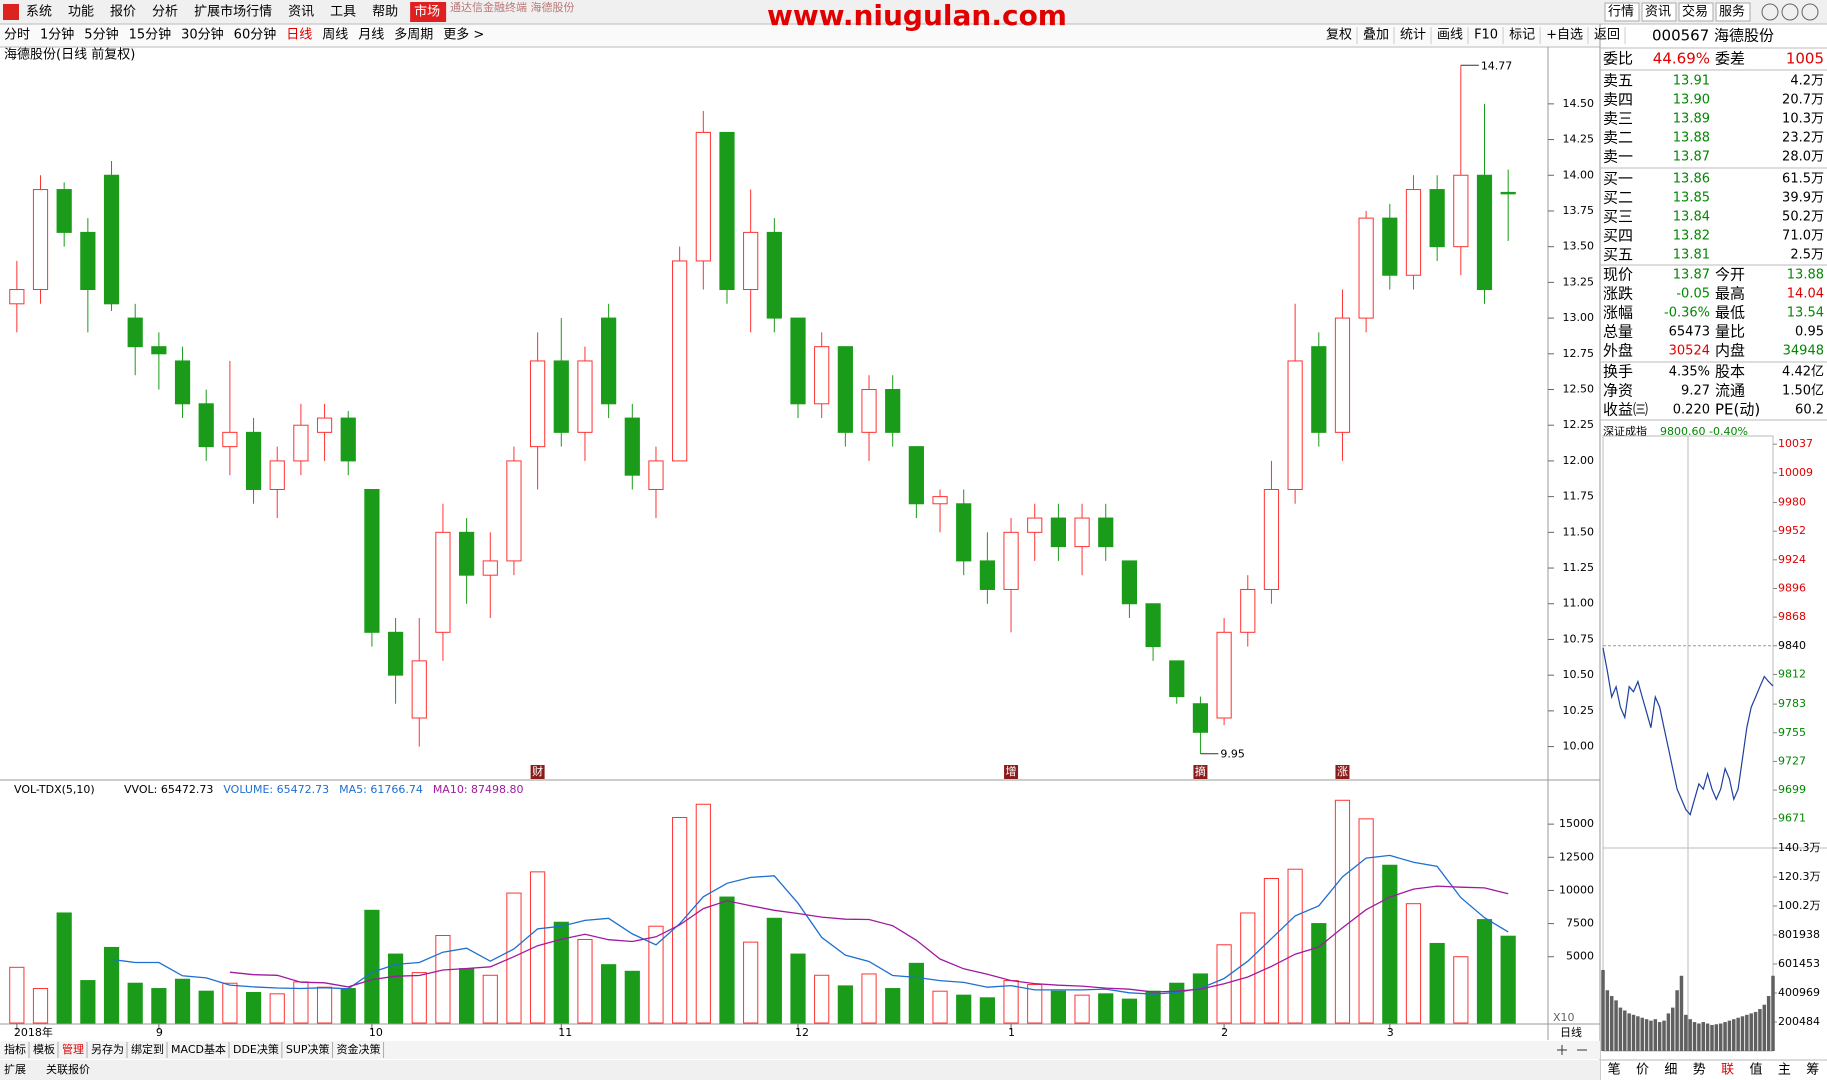 The height and width of the screenshot is (1080, 1827). What do you see at coordinates (537, 771) in the screenshot?
I see `event-marker: 财` at bounding box center [537, 771].